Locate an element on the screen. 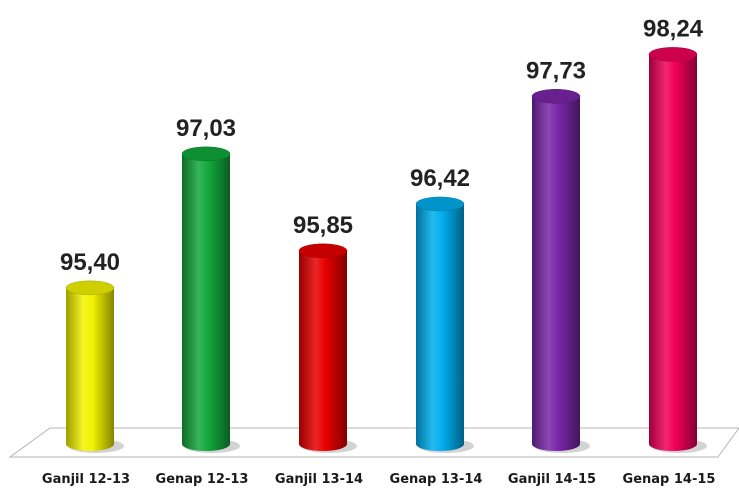 The image size is (739, 495). data-label: 96,42 is located at coordinates (440, 178).